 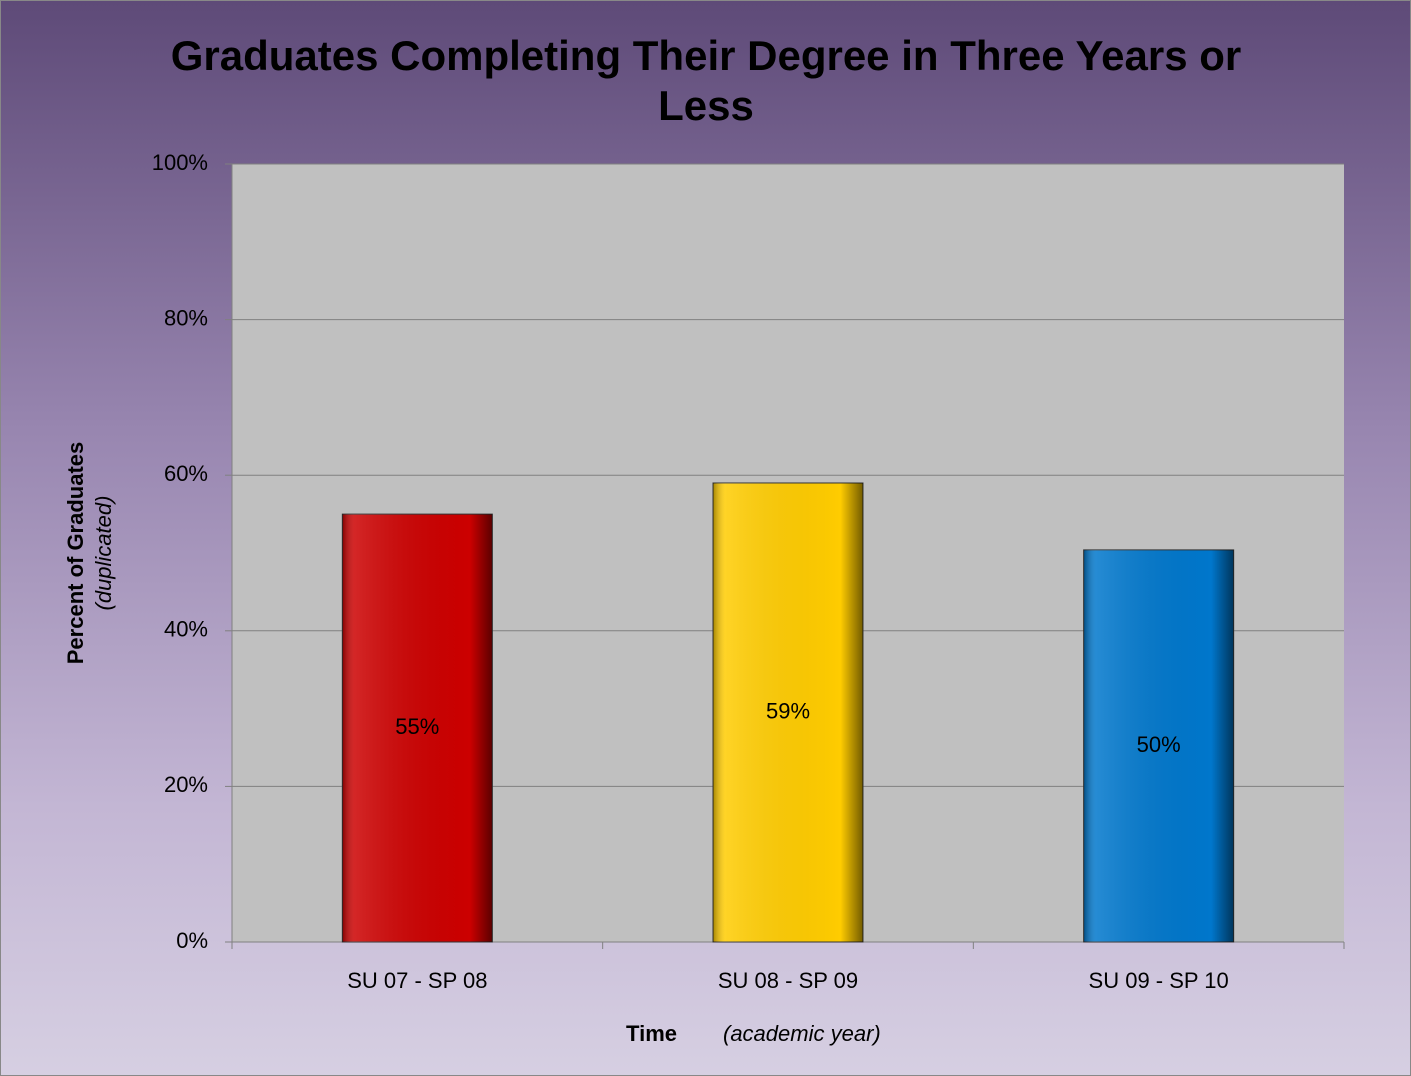 I want to click on y-tick-label: 60%, so click(x=186, y=473).